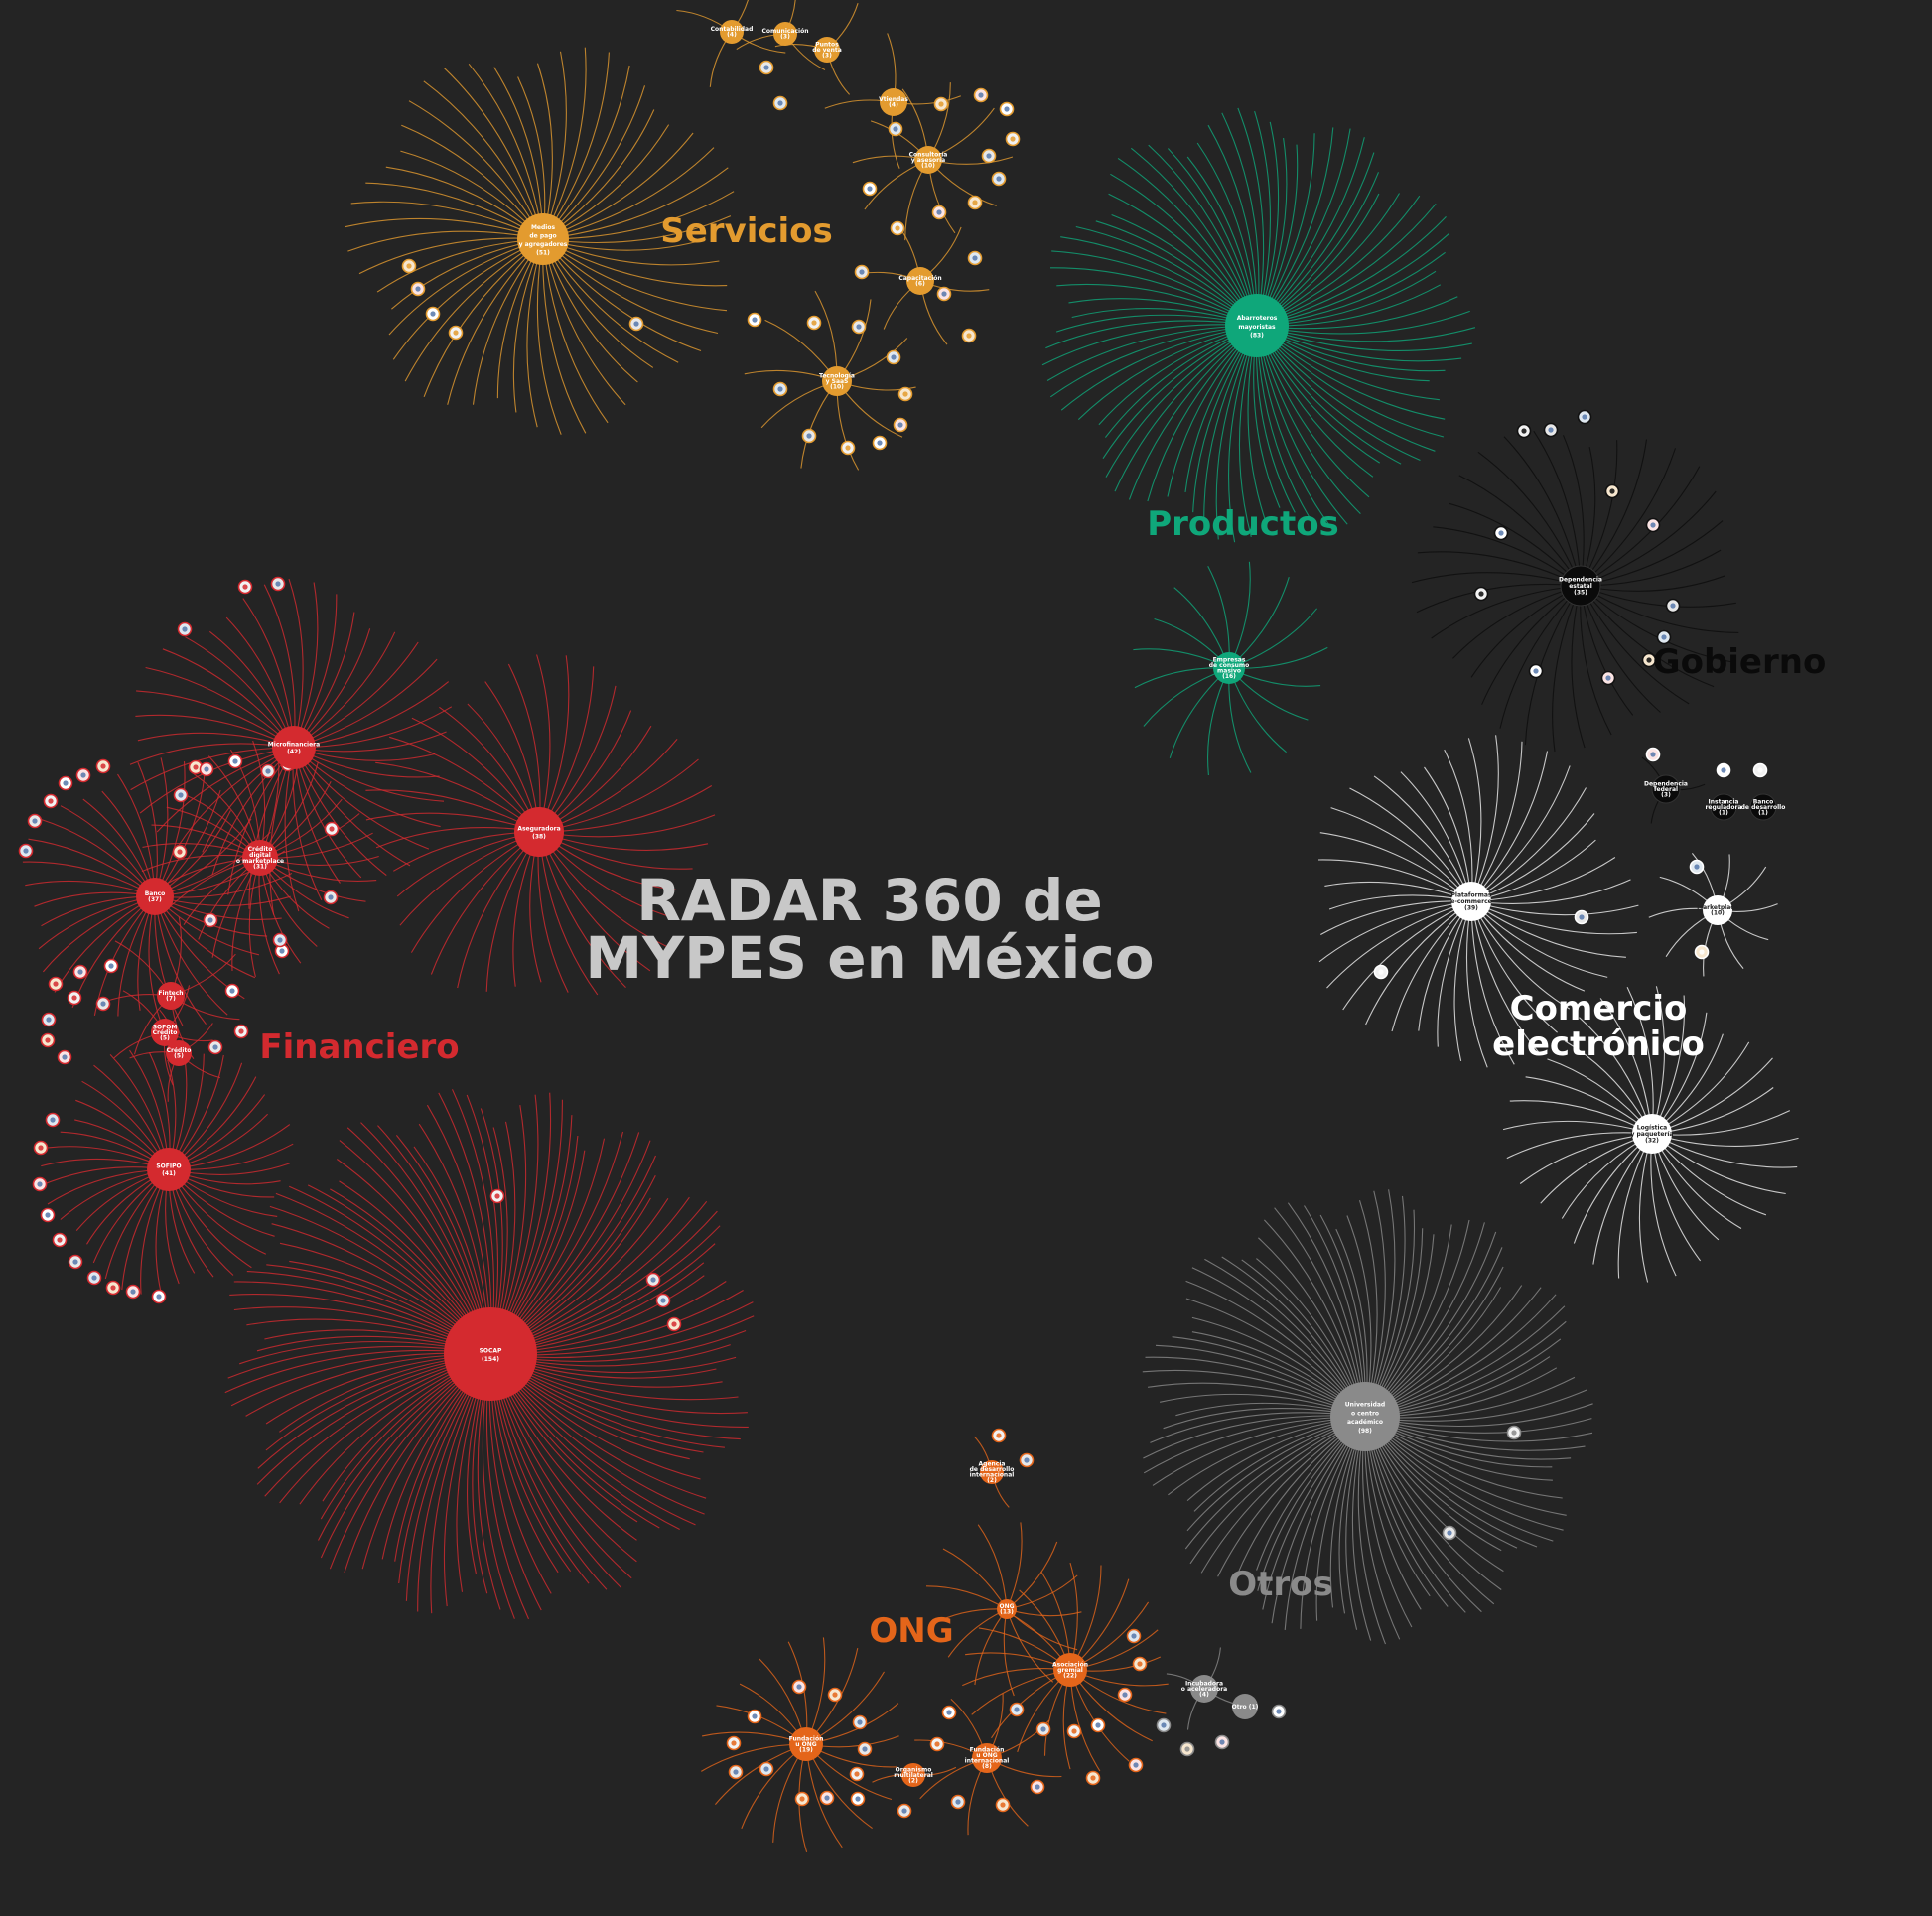 Image resolution: width=1932 pixels, height=1916 pixels. Describe the element at coordinates (294, 747) in the screenshot. I see `hub-microfinanciera: Microfinanciera(42)` at that location.